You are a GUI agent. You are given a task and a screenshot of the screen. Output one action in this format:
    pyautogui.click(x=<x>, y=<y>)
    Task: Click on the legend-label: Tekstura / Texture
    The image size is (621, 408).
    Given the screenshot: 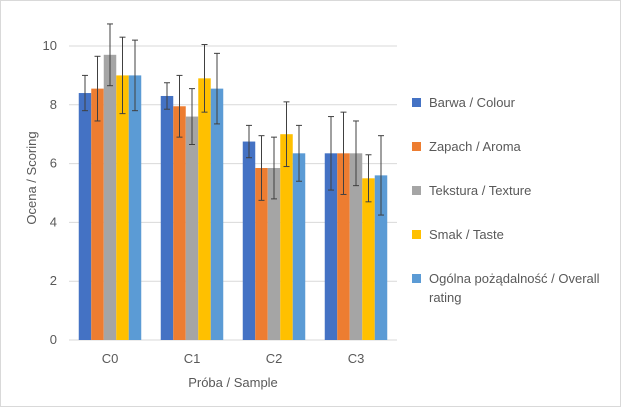 What is the action you would take?
    pyautogui.click(x=480, y=190)
    